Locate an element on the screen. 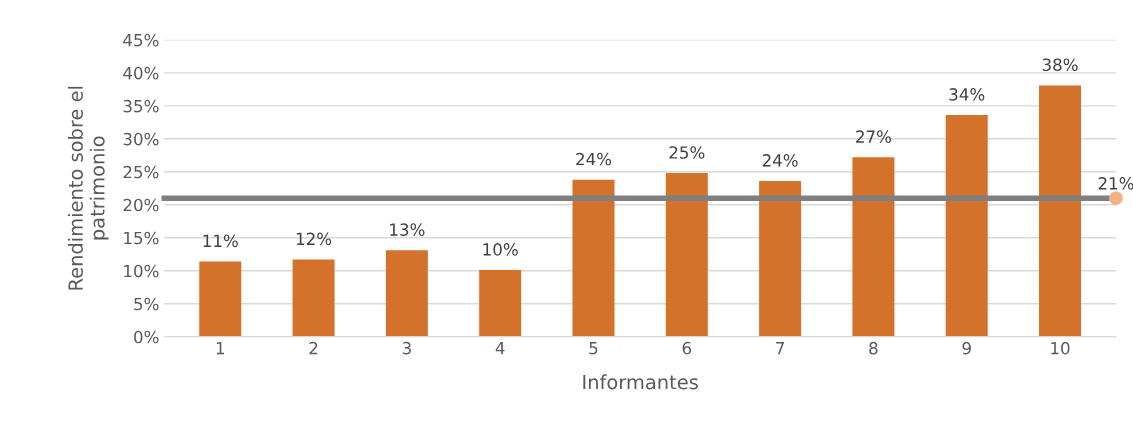 The height and width of the screenshot is (443, 1133). data-label: 11% is located at coordinates (220, 241).